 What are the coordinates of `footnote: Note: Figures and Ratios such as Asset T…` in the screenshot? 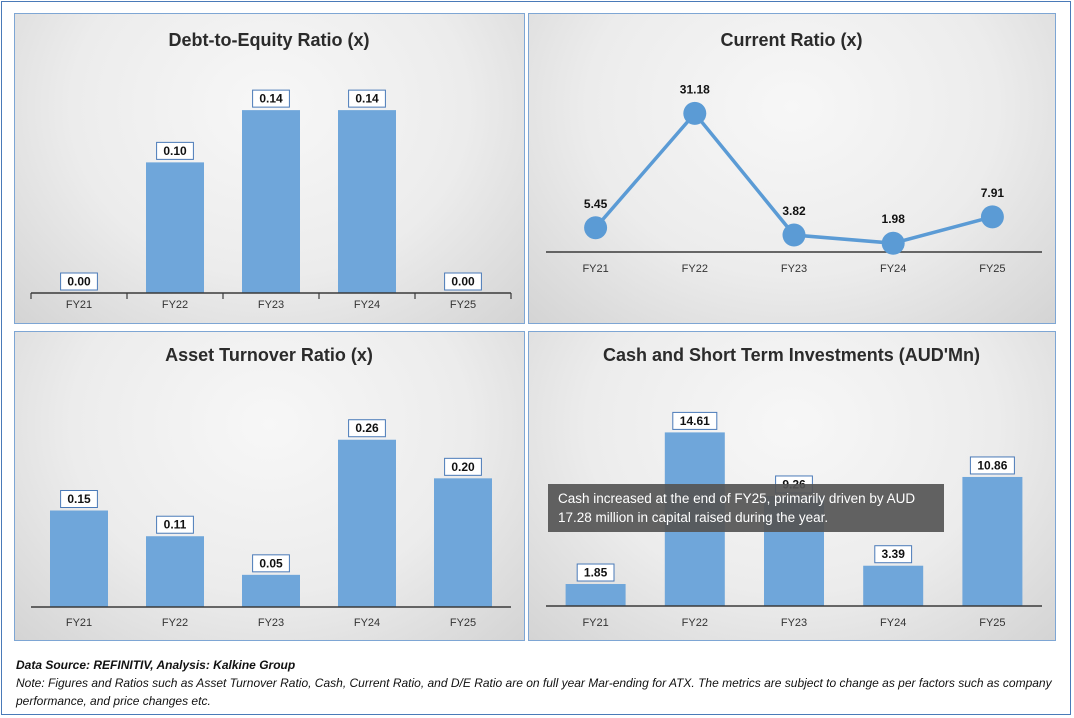 It's located at (534, 692).